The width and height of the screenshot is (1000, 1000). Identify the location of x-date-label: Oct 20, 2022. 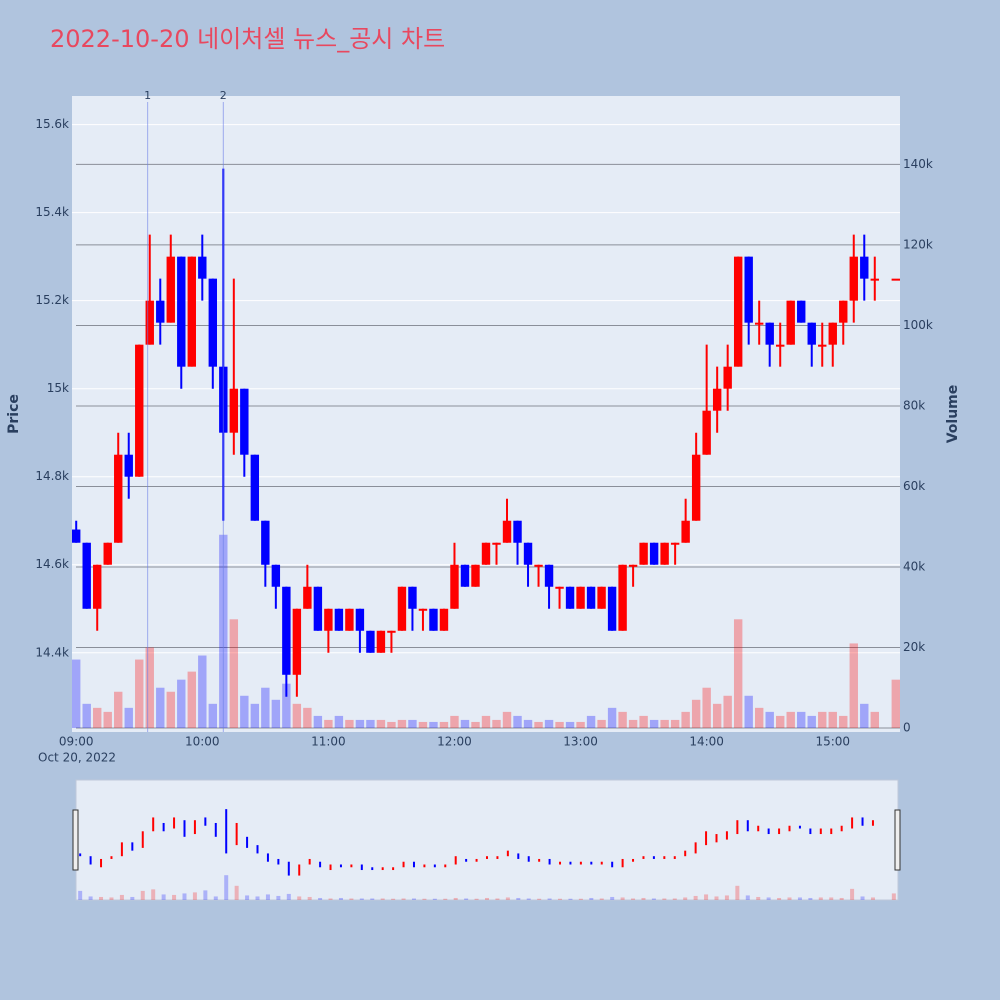
(77, 758).